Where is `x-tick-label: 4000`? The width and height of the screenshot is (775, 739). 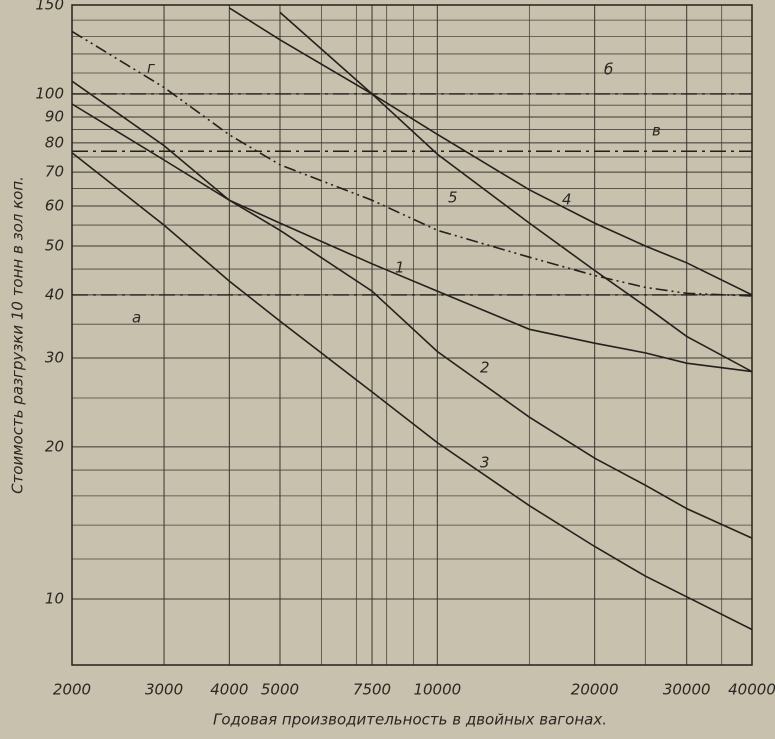
x-tick-label: 4000 is located at coordinates (229, 690).